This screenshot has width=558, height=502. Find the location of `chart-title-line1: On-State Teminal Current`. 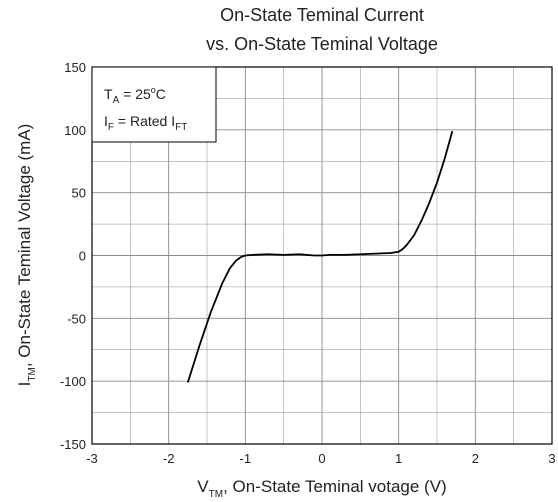

chart-title-line1: On-State Teminal Current is located at coordinates (322, 15).